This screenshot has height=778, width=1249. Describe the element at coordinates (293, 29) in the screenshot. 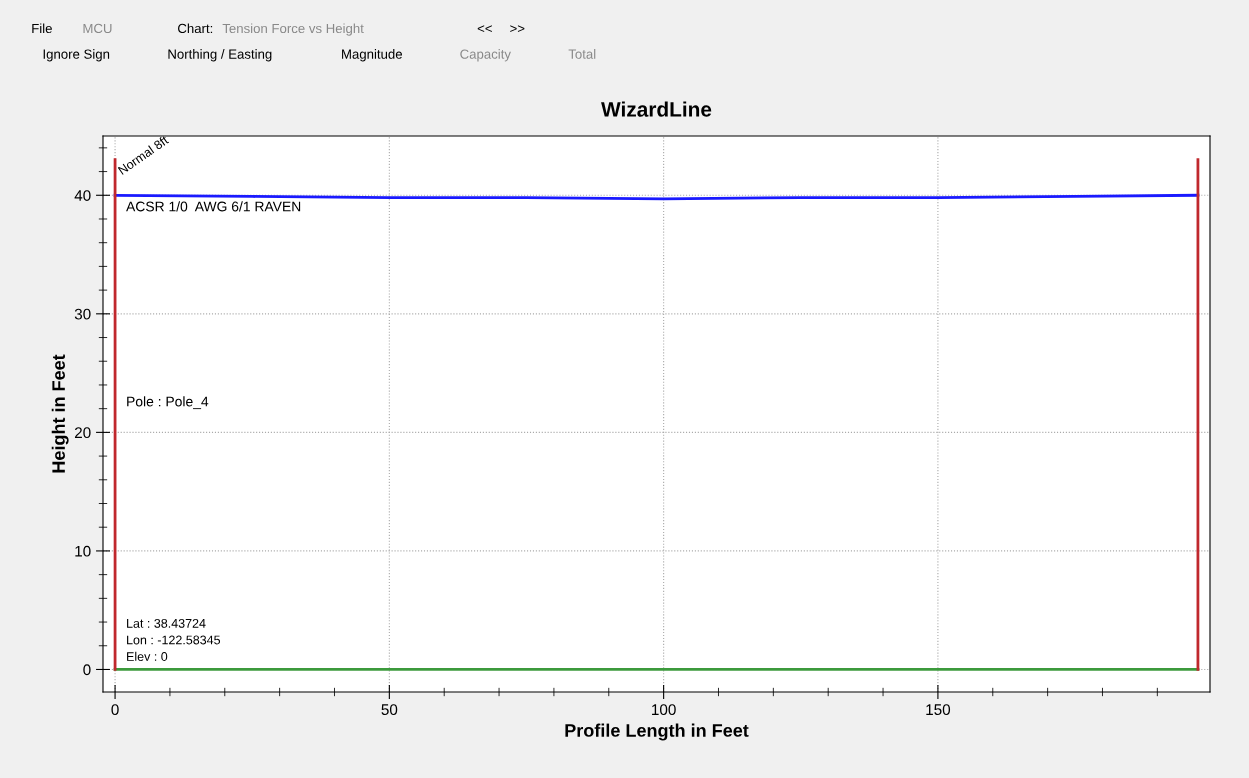

I see `text: Tension Force vs Height` at that location.